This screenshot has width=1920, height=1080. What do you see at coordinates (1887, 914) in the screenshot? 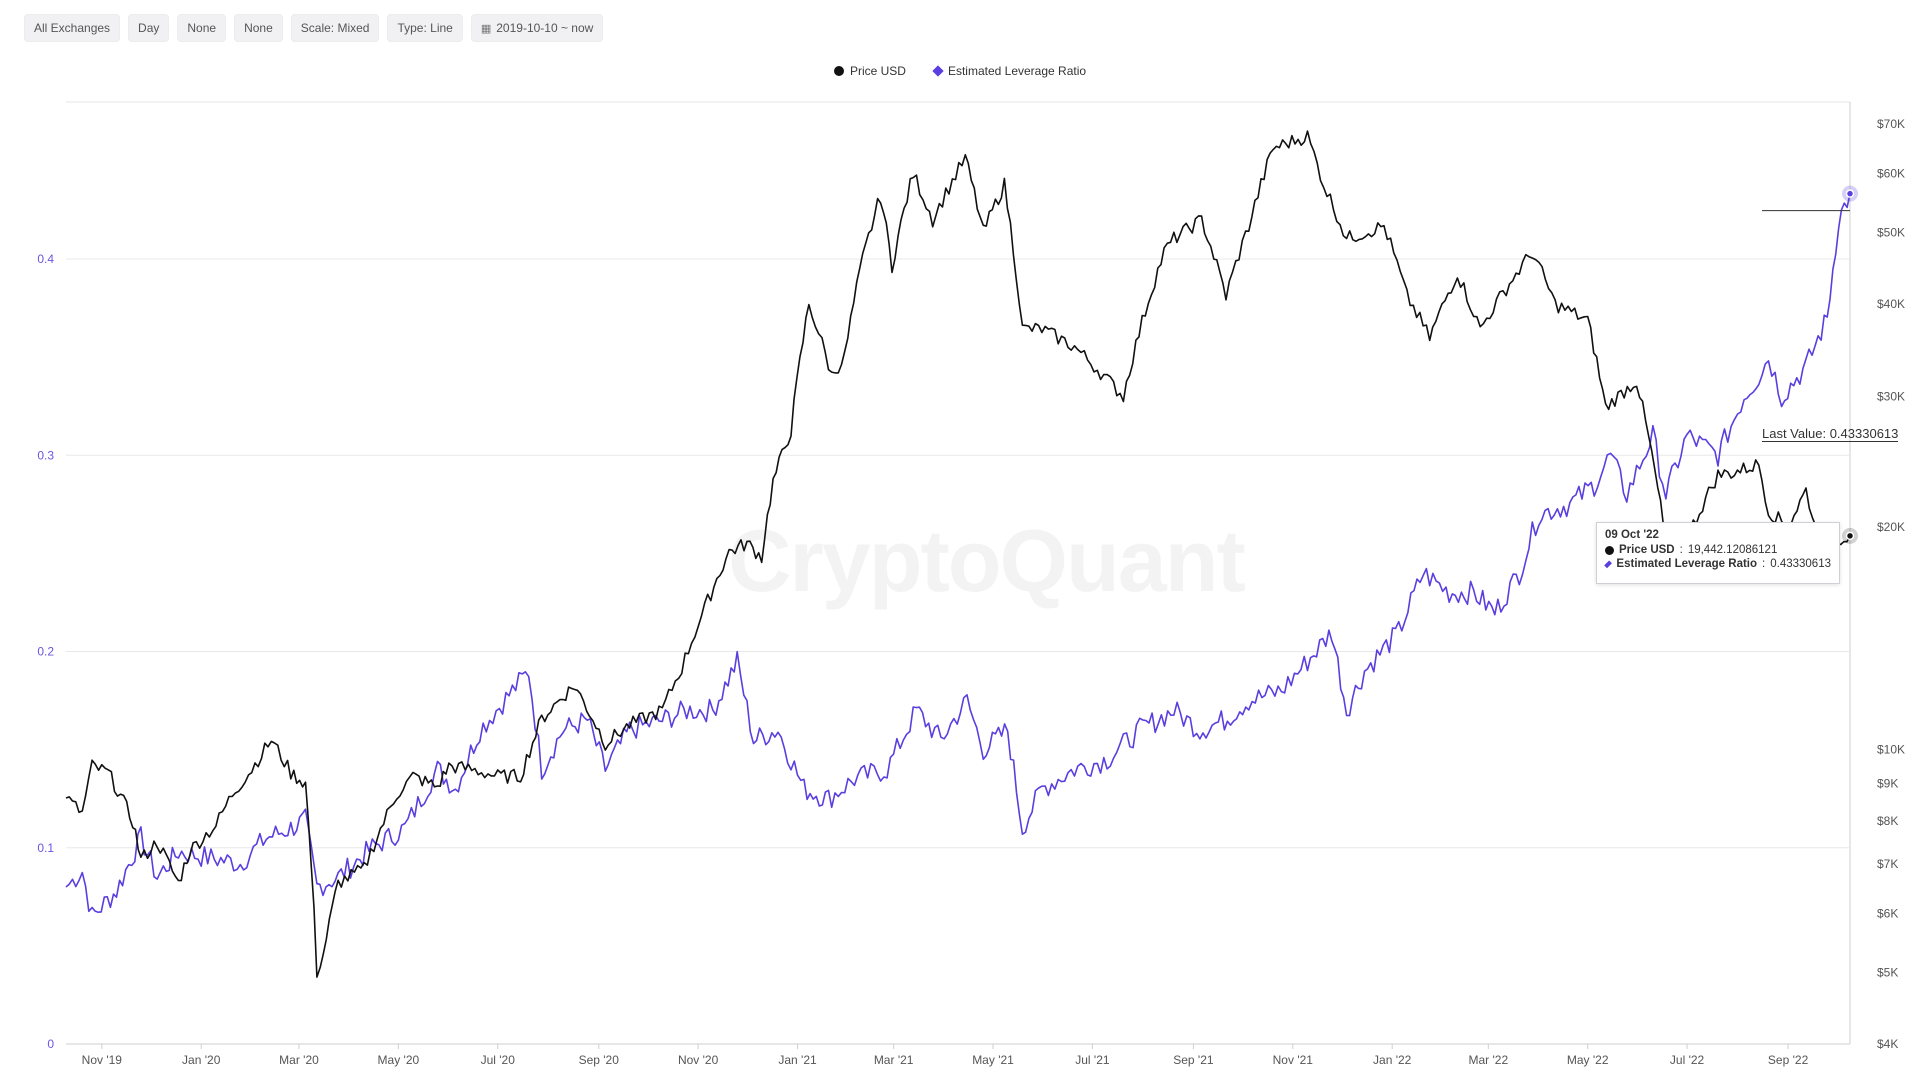
I see `right-tick-label: $6K` at bounding box center [1887, 914].